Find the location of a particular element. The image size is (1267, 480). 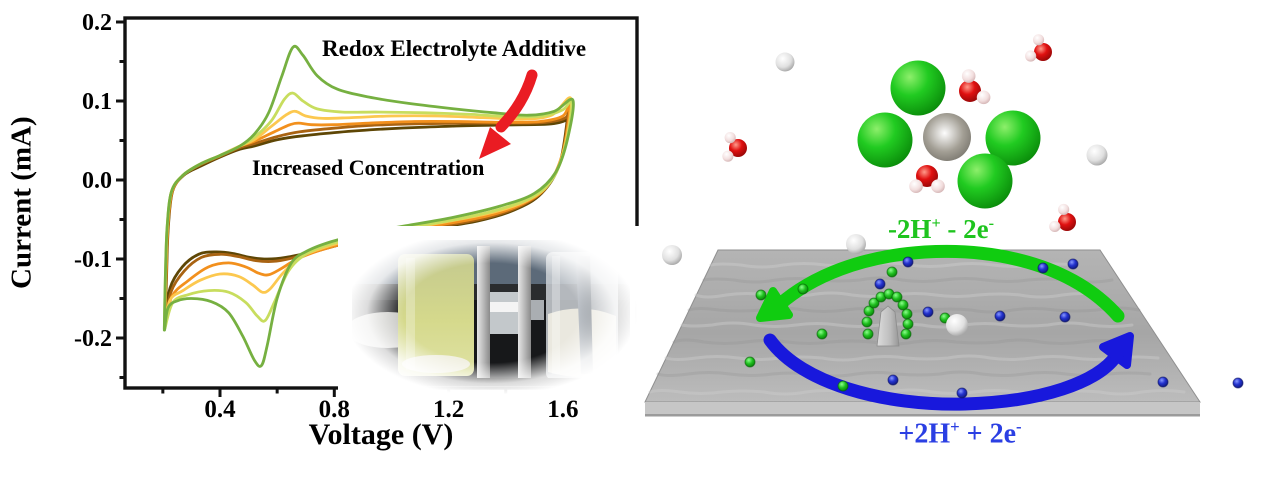

oxidation-arrow-head is located at coordinates (774, 304).